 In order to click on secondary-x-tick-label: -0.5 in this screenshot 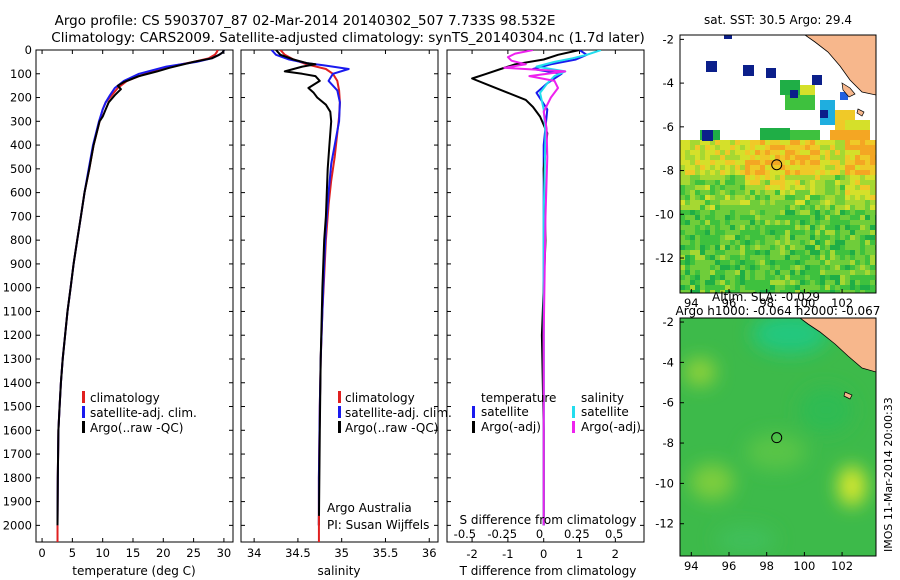, I will do `click(465, 534)`.